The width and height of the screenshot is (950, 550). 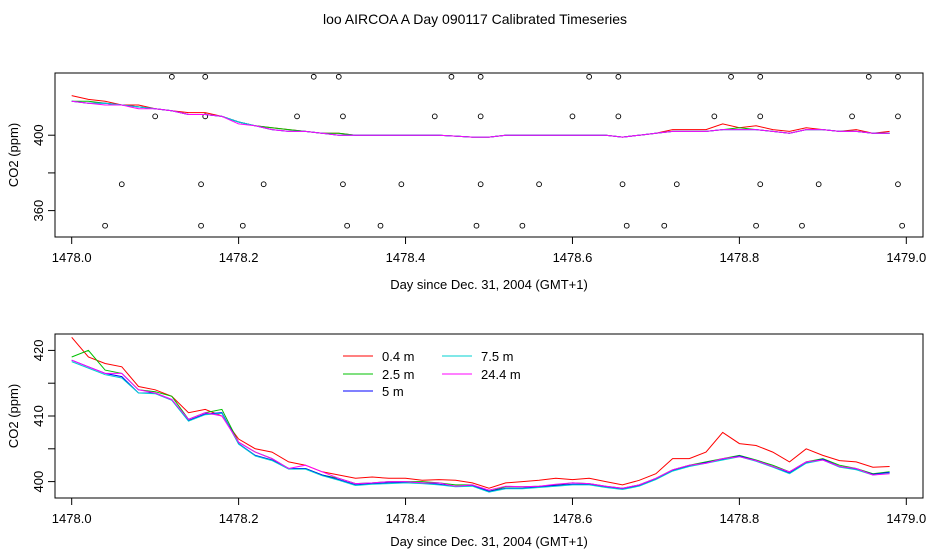 What do you see at coordinates (393, 391) in the screenshot?
I see `legend-label: 5 m` at bounding box center [393, 391].